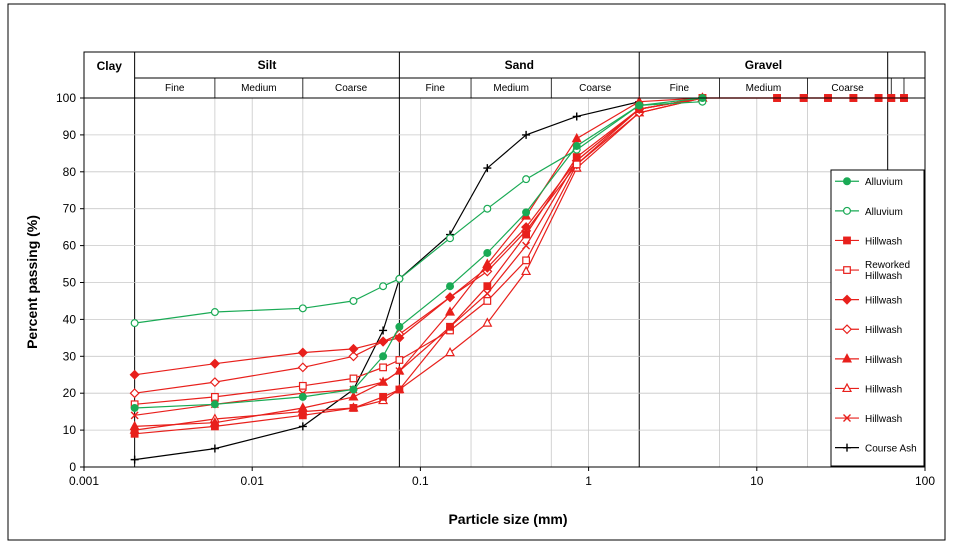 Image resolution: width=953 pixels, height=548 pixels. I want to click on legend-label: Hillwash, so click(883, 389).